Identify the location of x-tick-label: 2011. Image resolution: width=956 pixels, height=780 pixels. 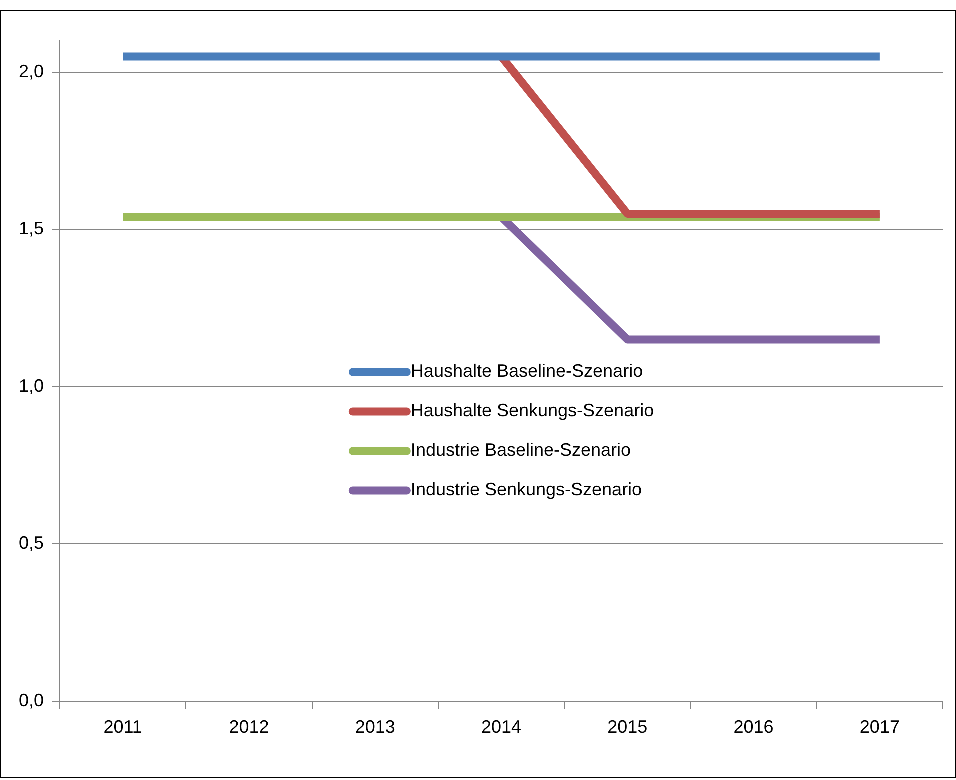
(123, 727).